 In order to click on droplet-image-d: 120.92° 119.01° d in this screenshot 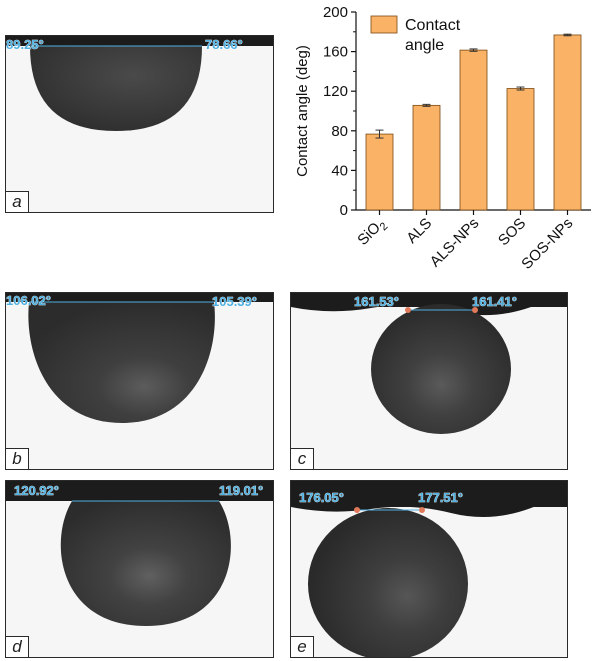, I will do `click(139, 569)`.